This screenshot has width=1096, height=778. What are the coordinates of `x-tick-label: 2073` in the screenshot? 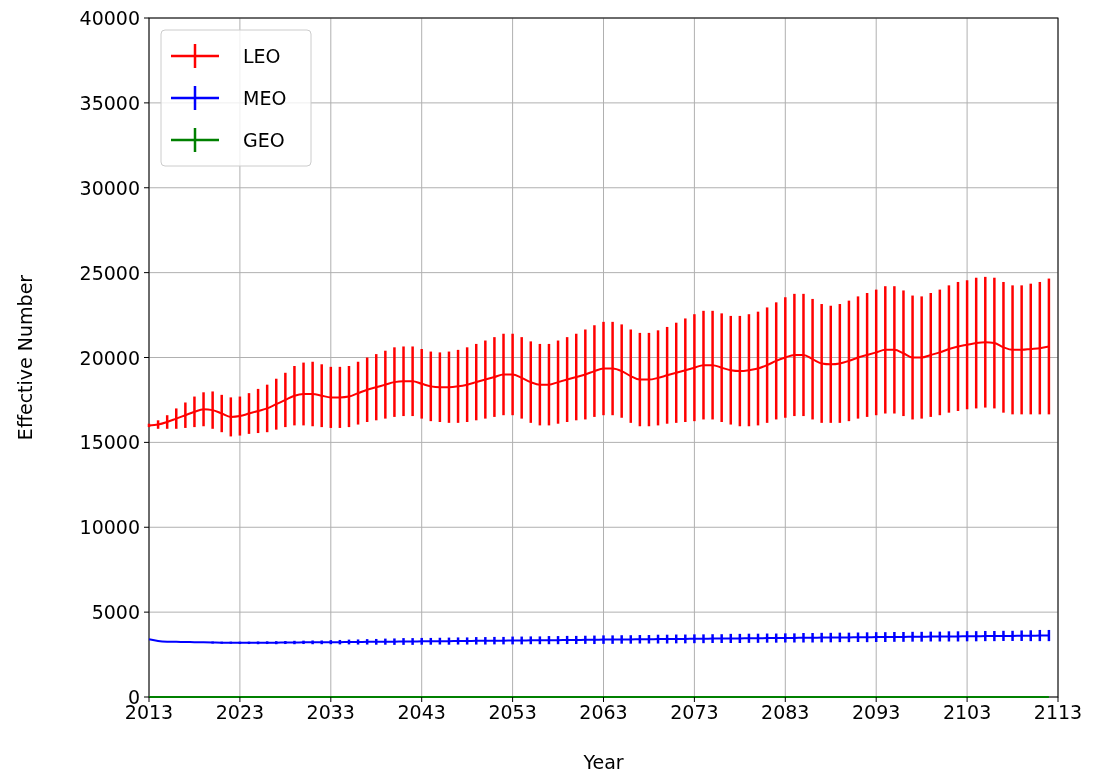 It's located at (694, 712).